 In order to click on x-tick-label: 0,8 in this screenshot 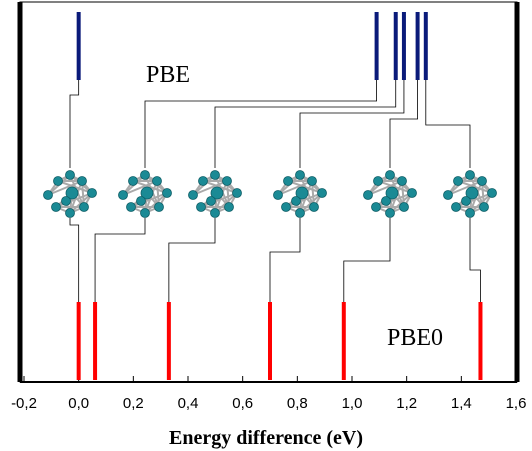, I will do `click(297, 403)`.